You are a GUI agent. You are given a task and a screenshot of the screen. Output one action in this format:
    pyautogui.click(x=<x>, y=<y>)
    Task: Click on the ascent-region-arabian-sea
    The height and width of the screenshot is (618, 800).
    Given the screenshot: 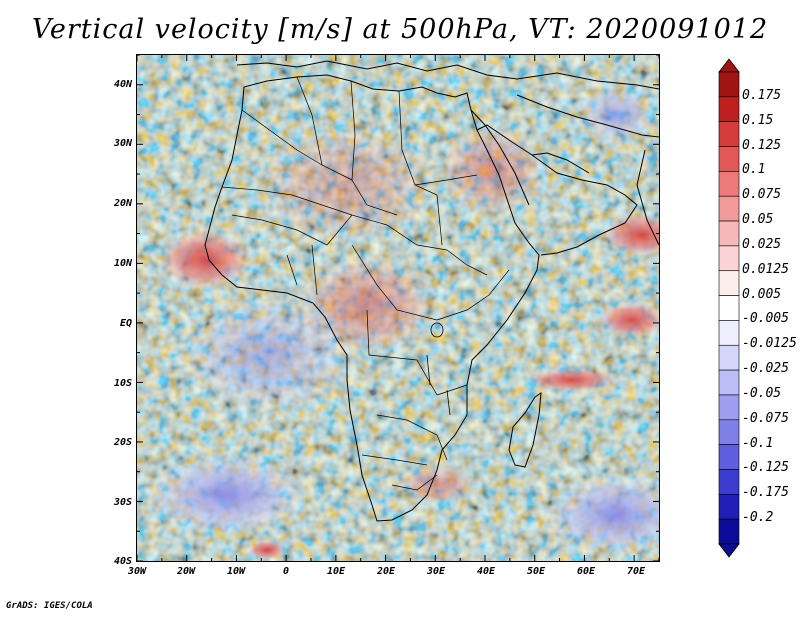 What is the action you would take?
    pyautogui.click(x=630, y=235)
    